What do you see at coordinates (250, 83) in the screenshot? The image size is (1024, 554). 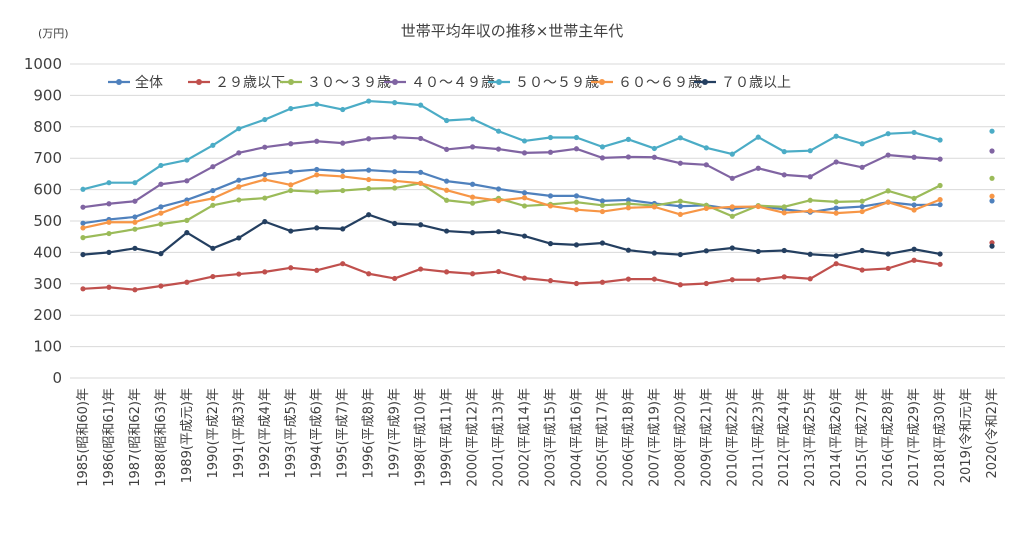 I see `legend-label: ２９歳以下` at bounding box center [250, 83].